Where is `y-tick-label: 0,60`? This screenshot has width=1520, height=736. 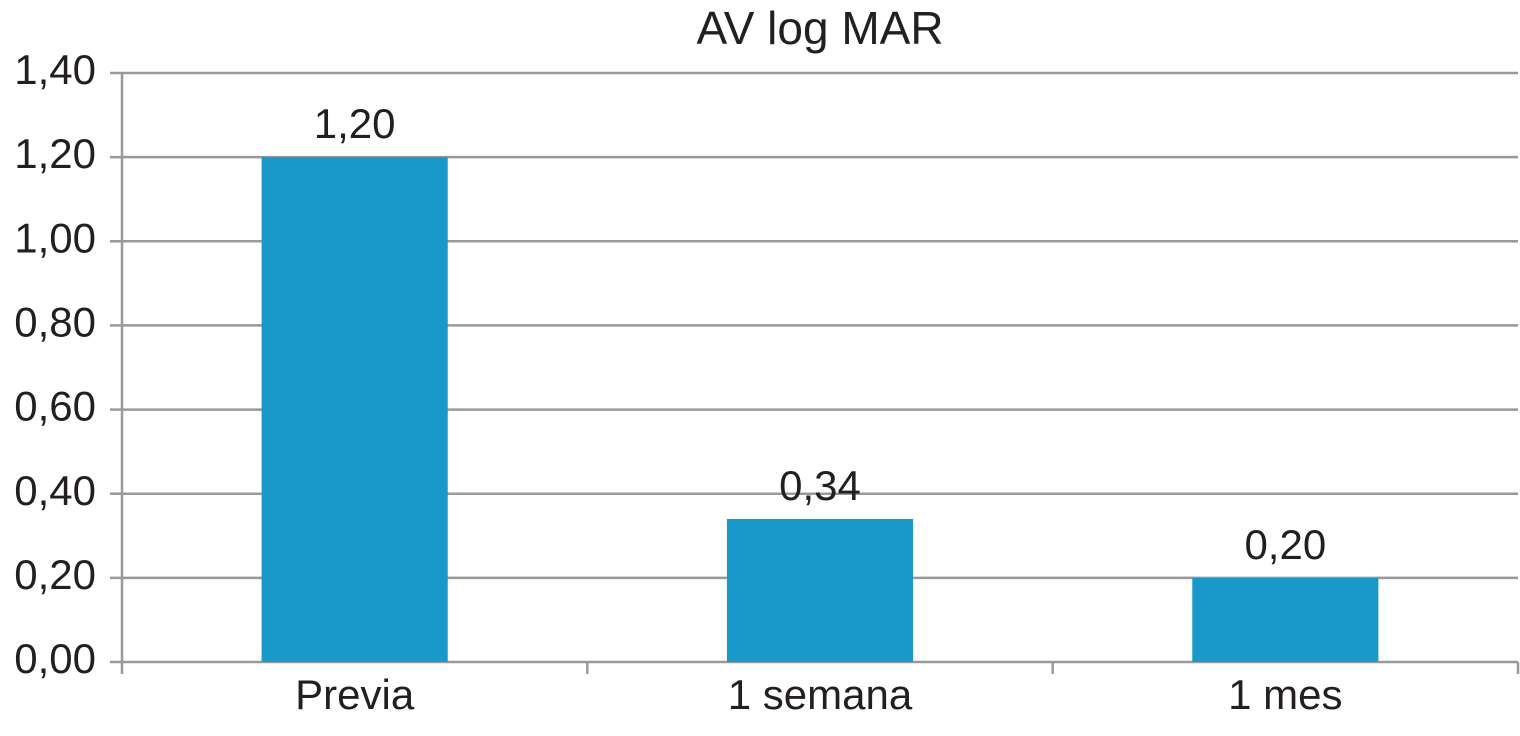 y-tick-label: 0,60 is located at coordinates (55, 406).